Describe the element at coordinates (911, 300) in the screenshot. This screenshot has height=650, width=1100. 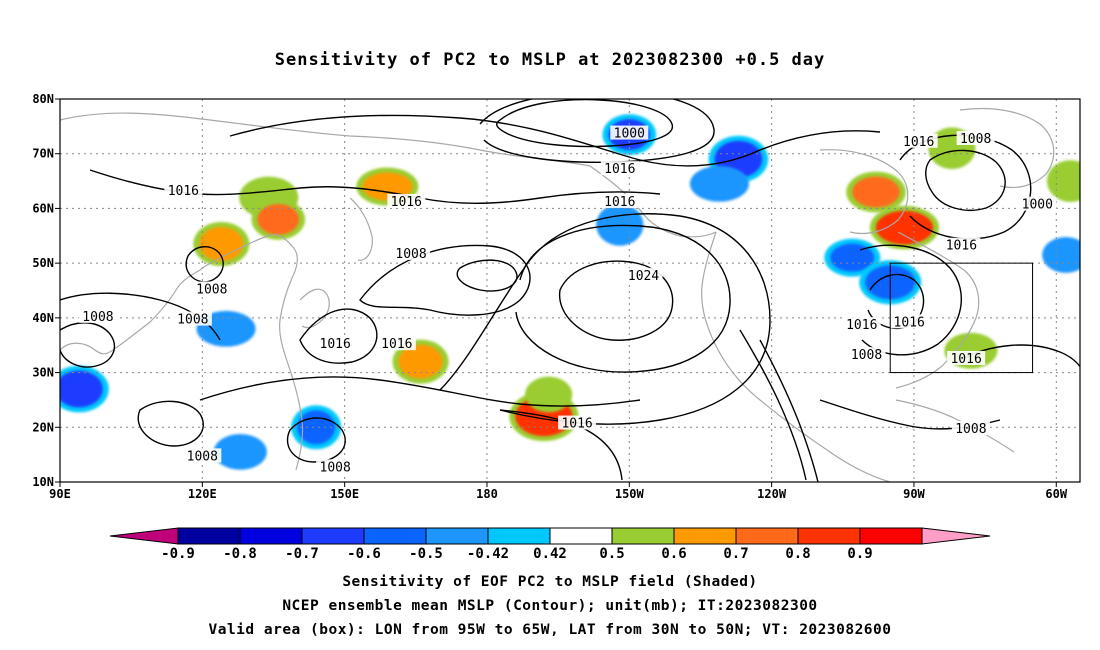
I see `contour-1016-east` at that location.